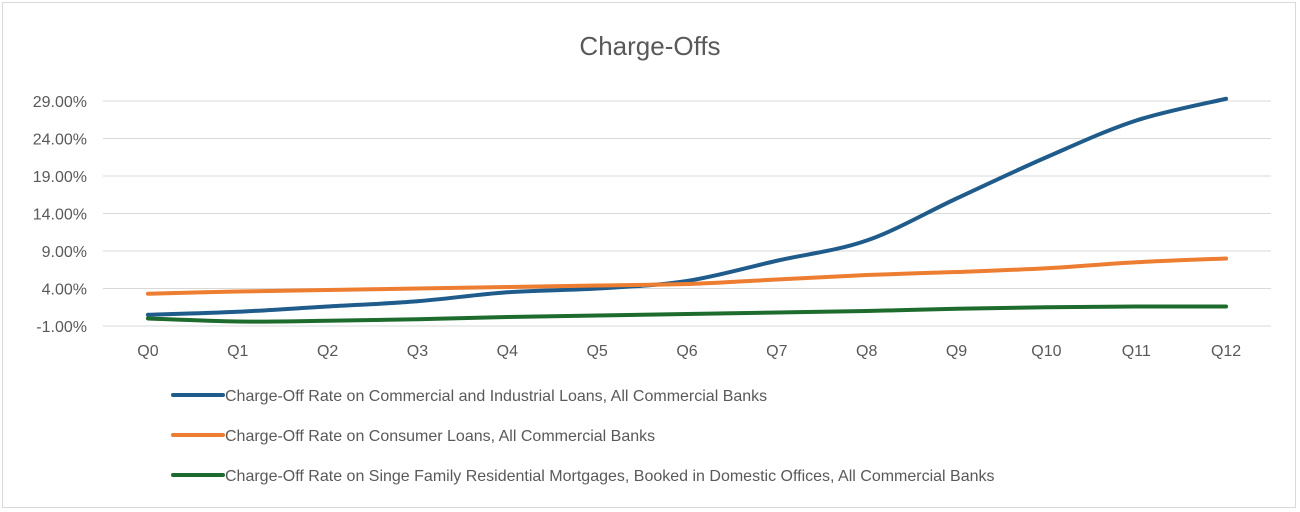 The image size is (1300, 512). I want to click on x-tick-label: Q1, so click(237, 351).